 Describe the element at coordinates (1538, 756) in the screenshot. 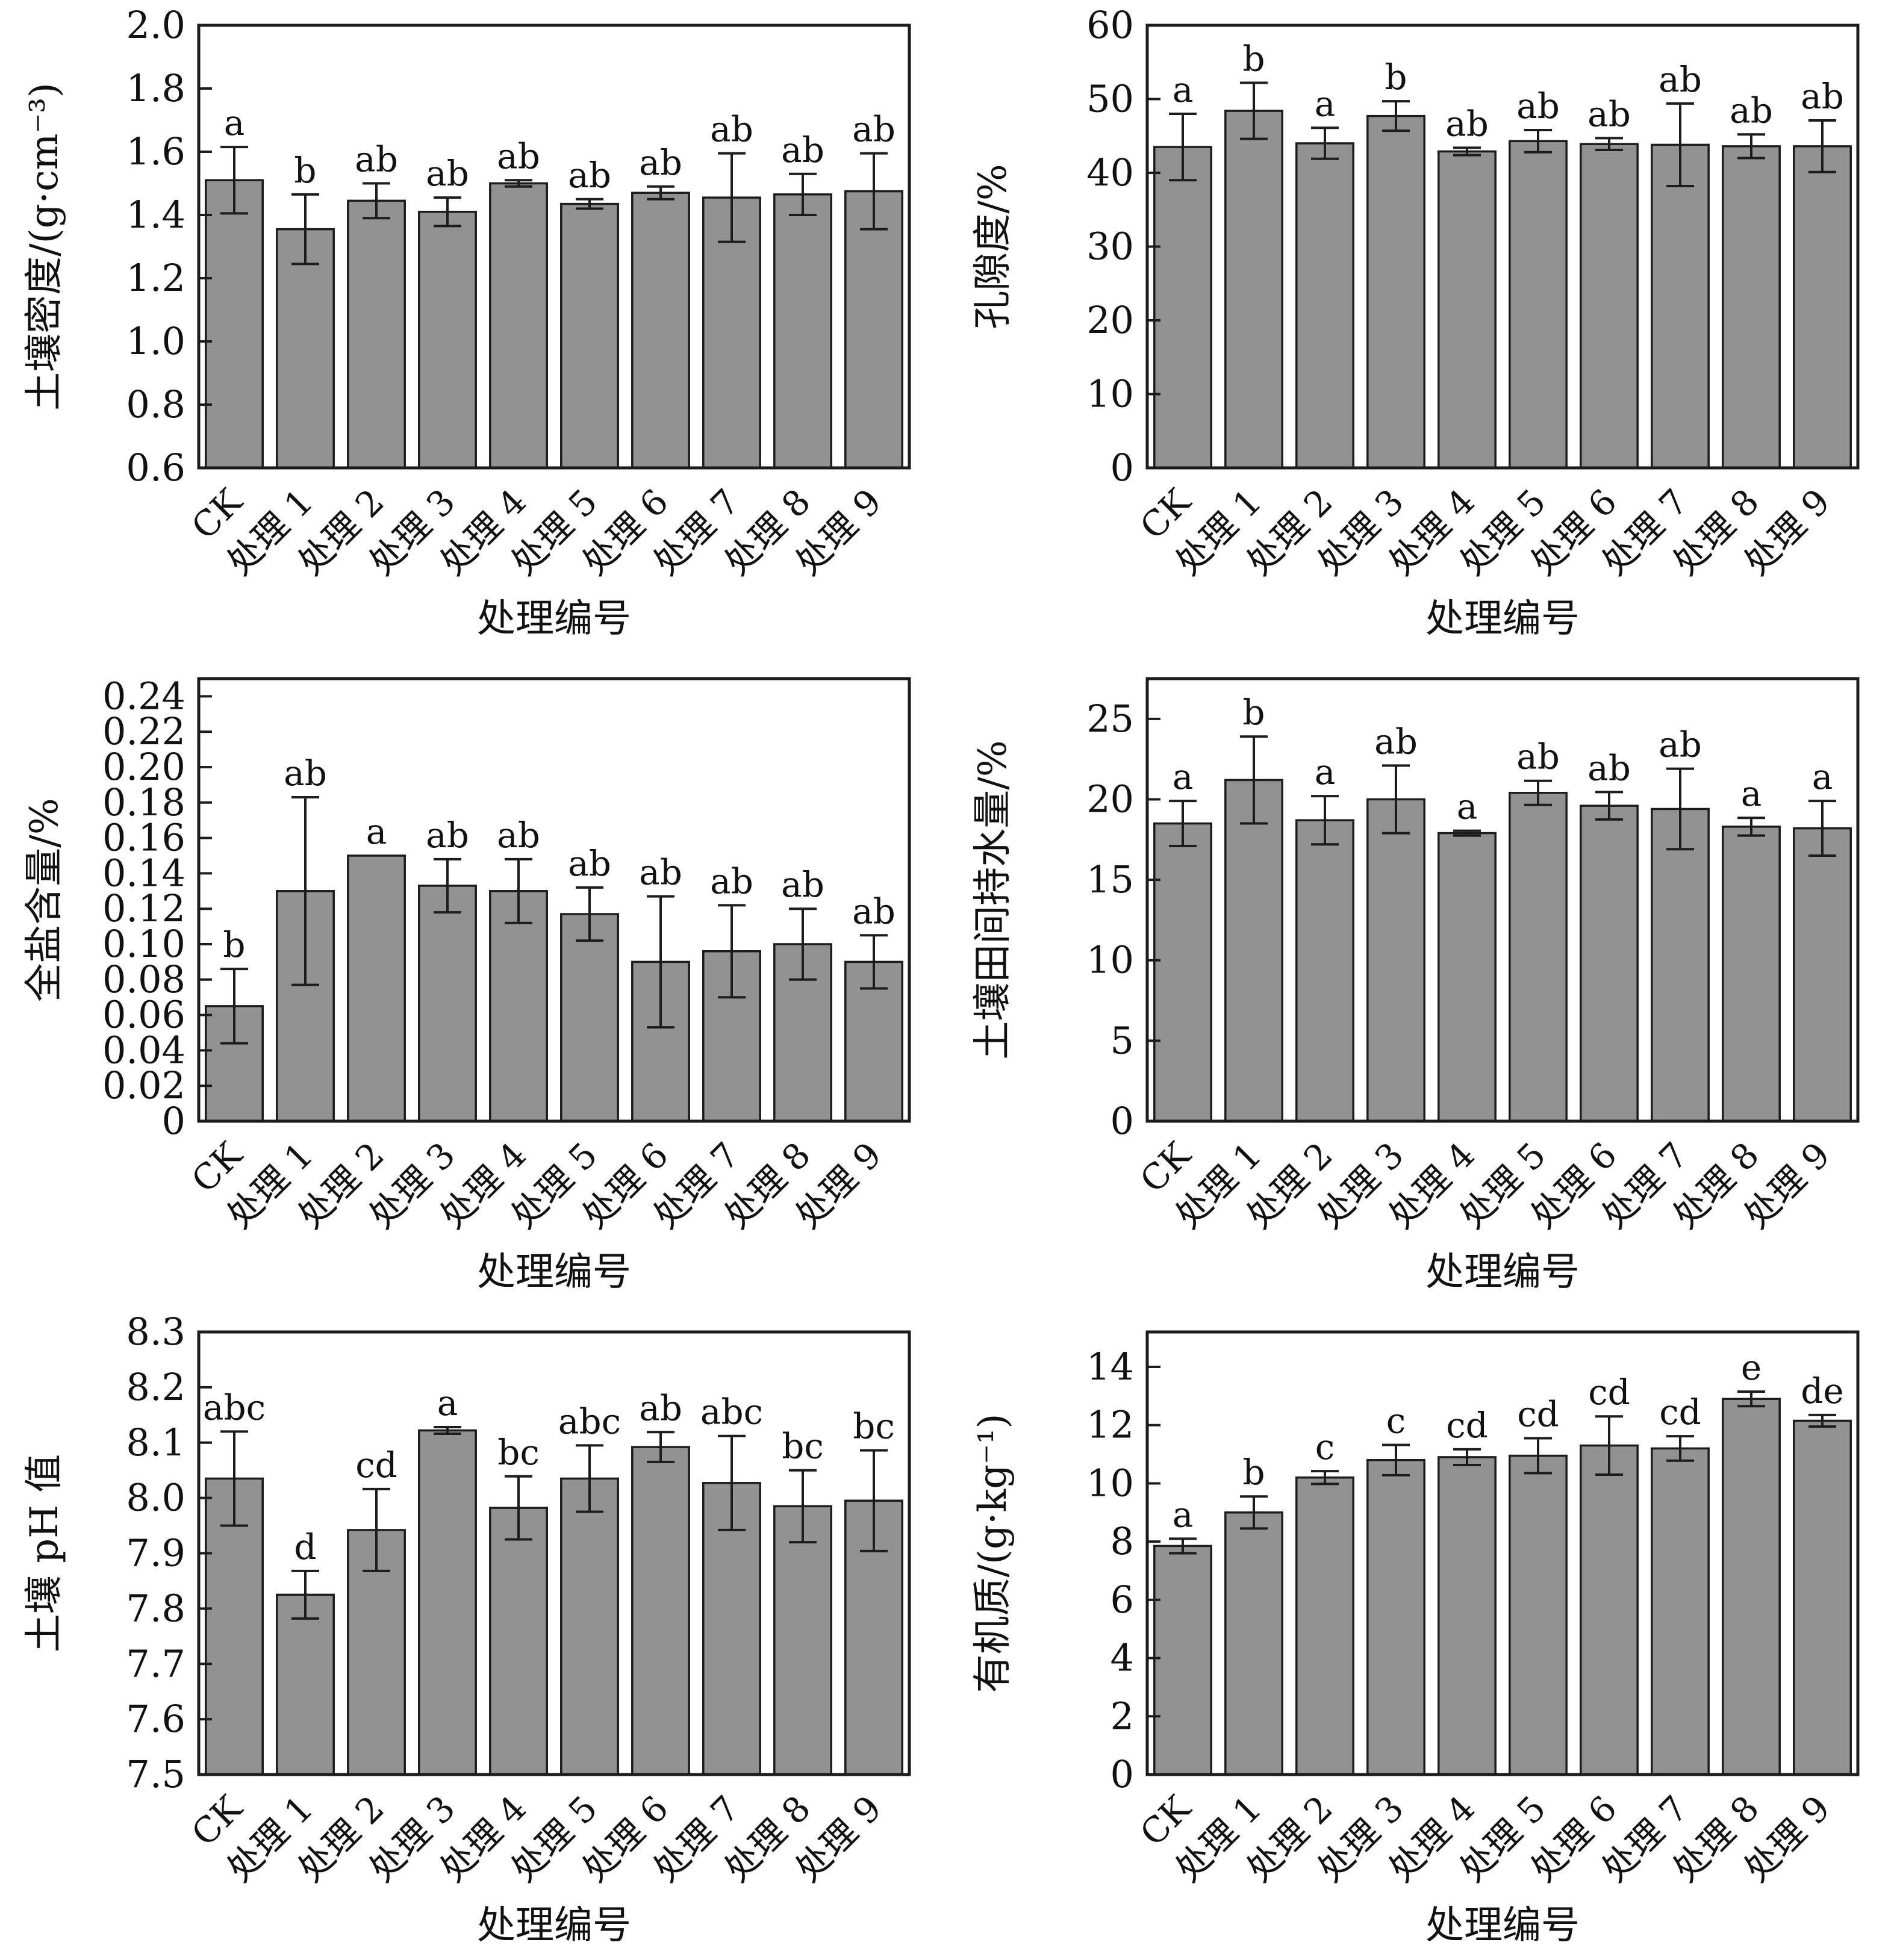

I see `sig-letter-field-water-capacity-5: ab` at that location.